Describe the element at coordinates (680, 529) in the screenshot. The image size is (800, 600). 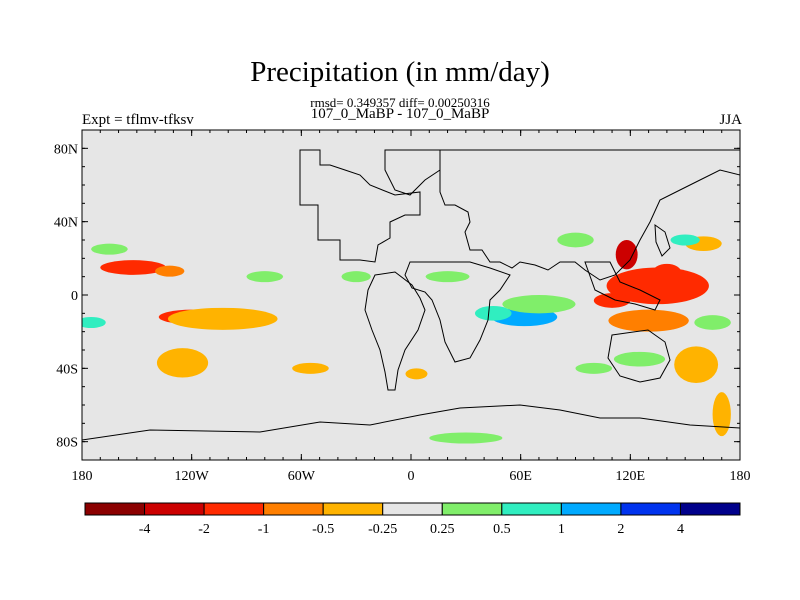
I see `colorbar-label: 4` at that location.